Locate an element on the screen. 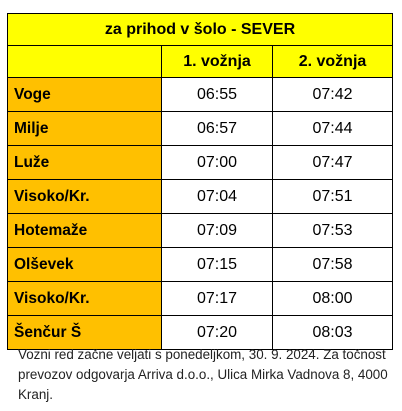  table-row: Milje 06:57 07:44 is located at coordinates (200, 128).